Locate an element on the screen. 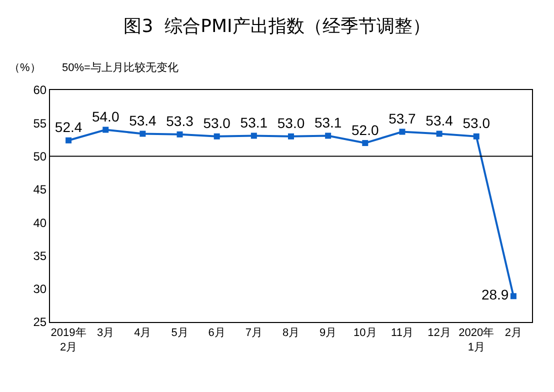 The image size is (554, 392). y-tick-label: 25 is located at coordinates (40, 322).